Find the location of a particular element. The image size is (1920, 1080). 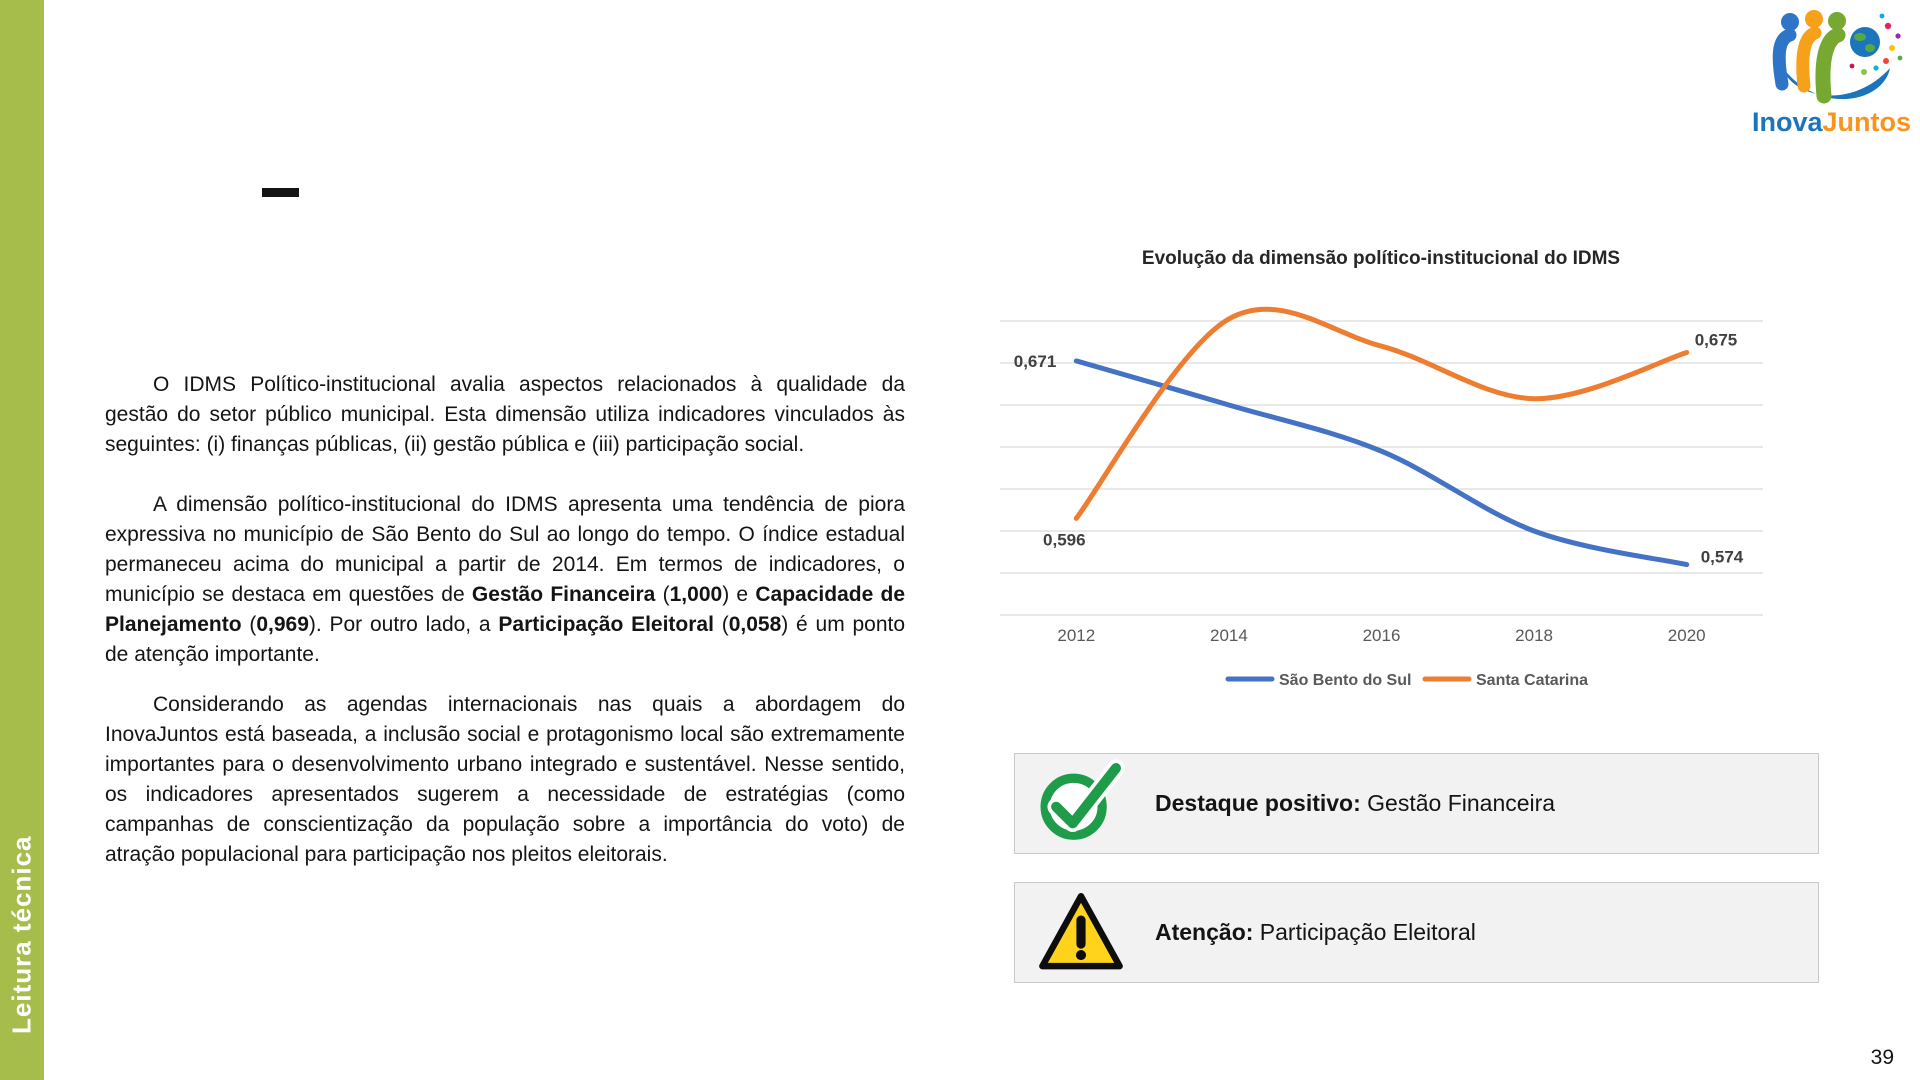

callout-warning: Atenção: Participação Eleitoral is located at coordinates (1416, 932).